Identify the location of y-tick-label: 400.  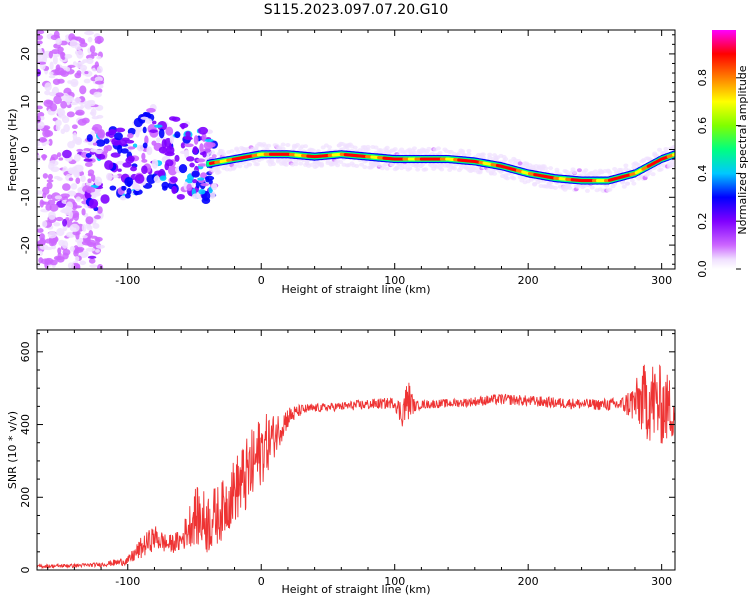
(25, 424).